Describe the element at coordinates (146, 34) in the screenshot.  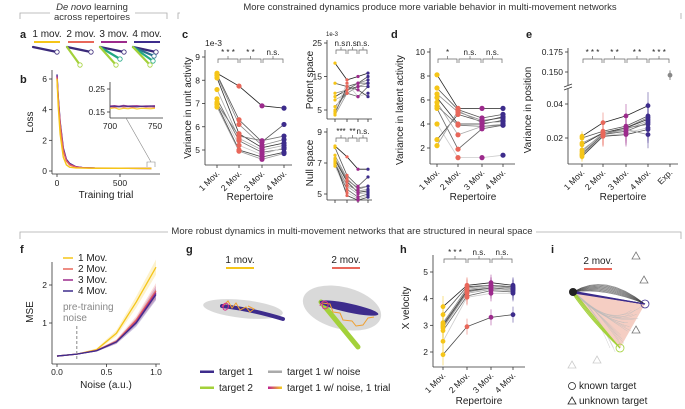
I see `movement-label: 4 mov.` at that location.